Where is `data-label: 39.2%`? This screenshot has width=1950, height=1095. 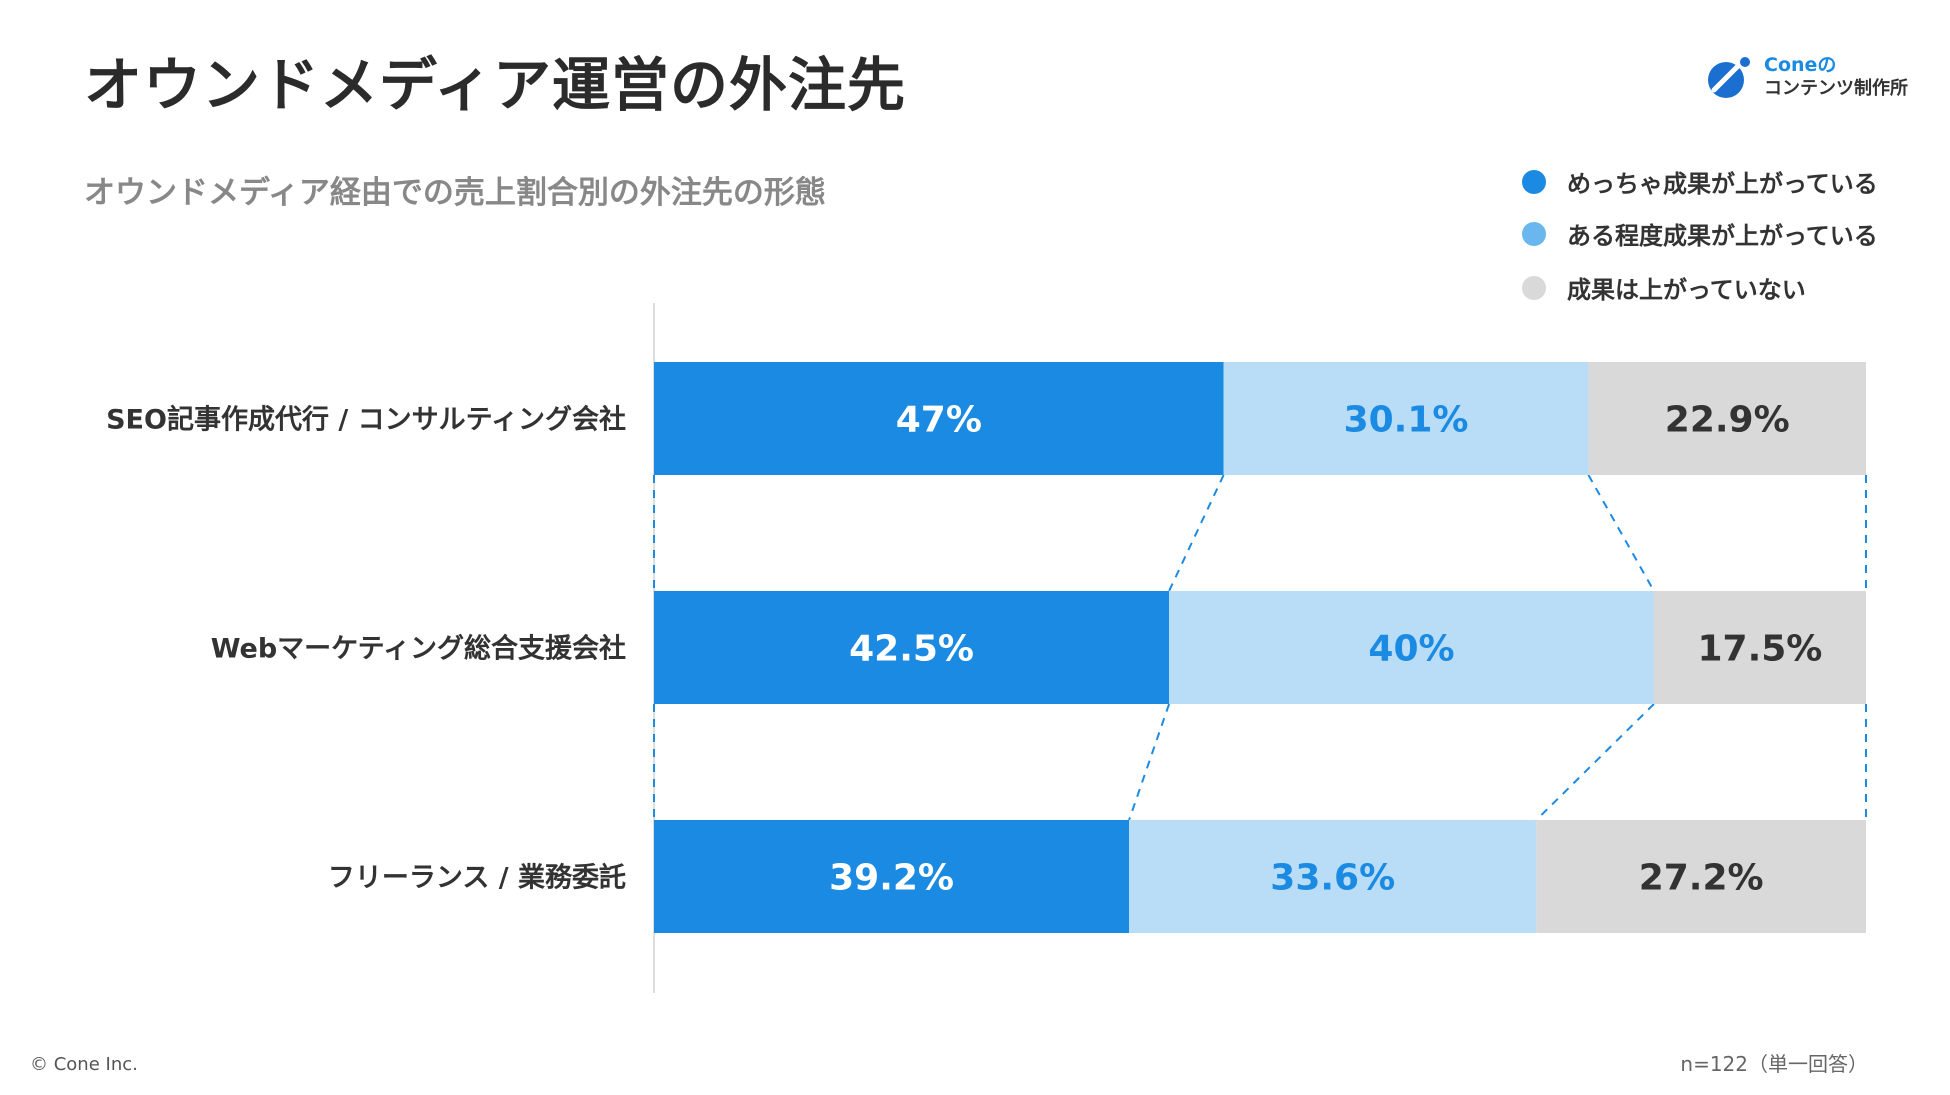 data-label: 39.2% is located at coordinates (891, 878).